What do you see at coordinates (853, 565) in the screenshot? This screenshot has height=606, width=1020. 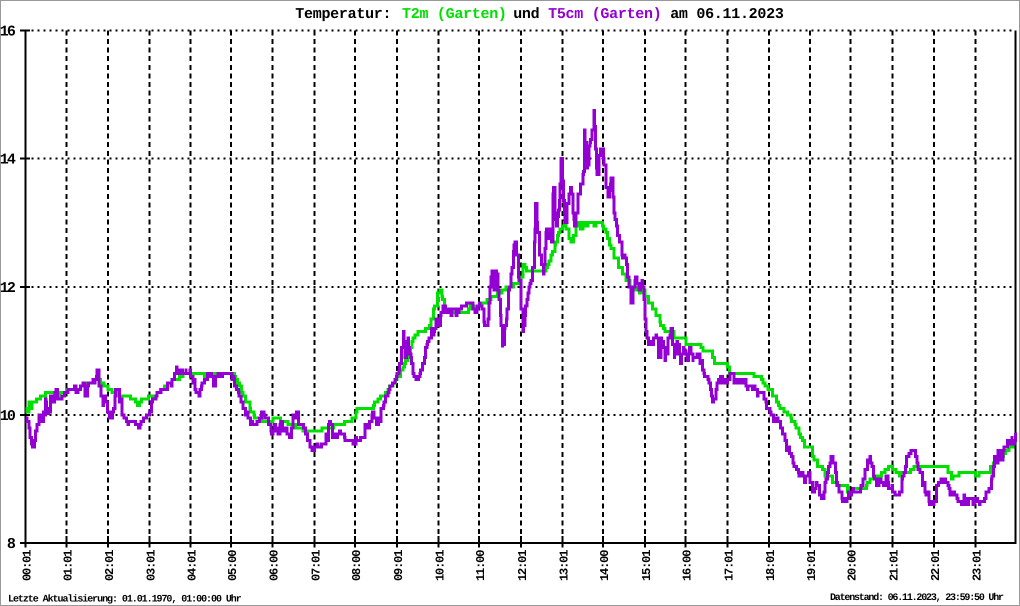 I see `svg-text: 20:00` at bounding box center [853, 565].